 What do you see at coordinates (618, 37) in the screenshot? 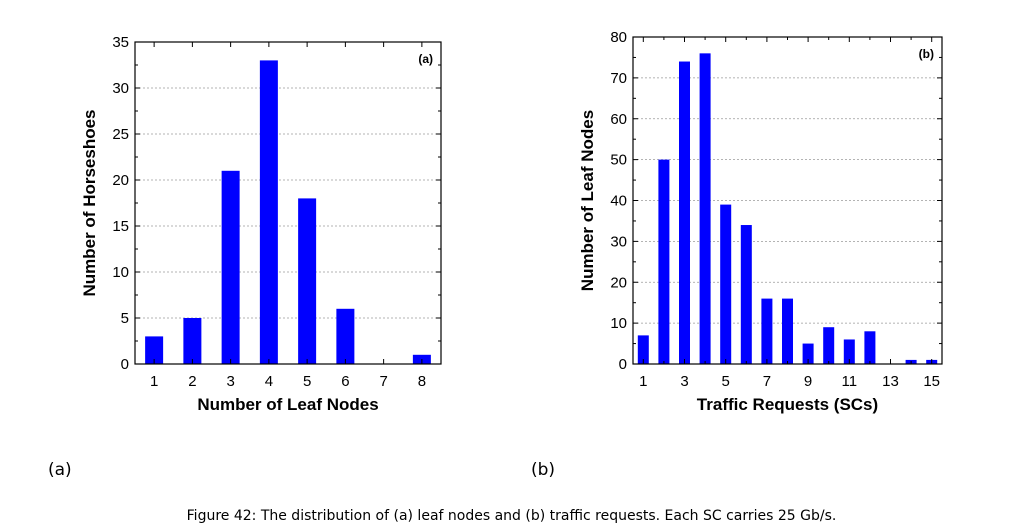
I see `y-tick-label: 80` at bounding box center [618, 37].